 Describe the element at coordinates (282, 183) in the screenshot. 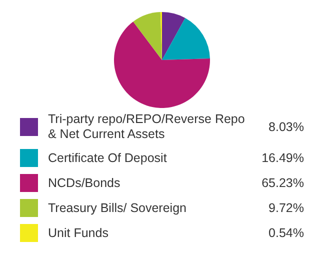

I see `data-label: 65.23%` at that location.